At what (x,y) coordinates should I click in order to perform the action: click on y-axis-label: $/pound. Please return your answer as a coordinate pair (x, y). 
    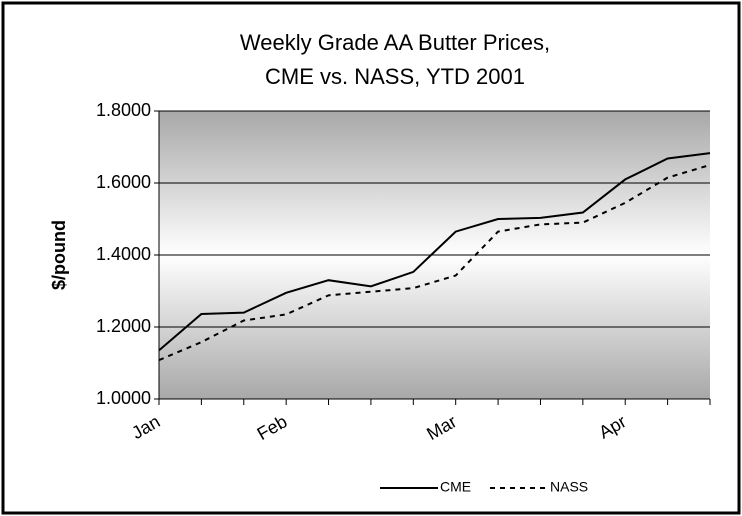
    Looking at the image, I should click on (59, 255).